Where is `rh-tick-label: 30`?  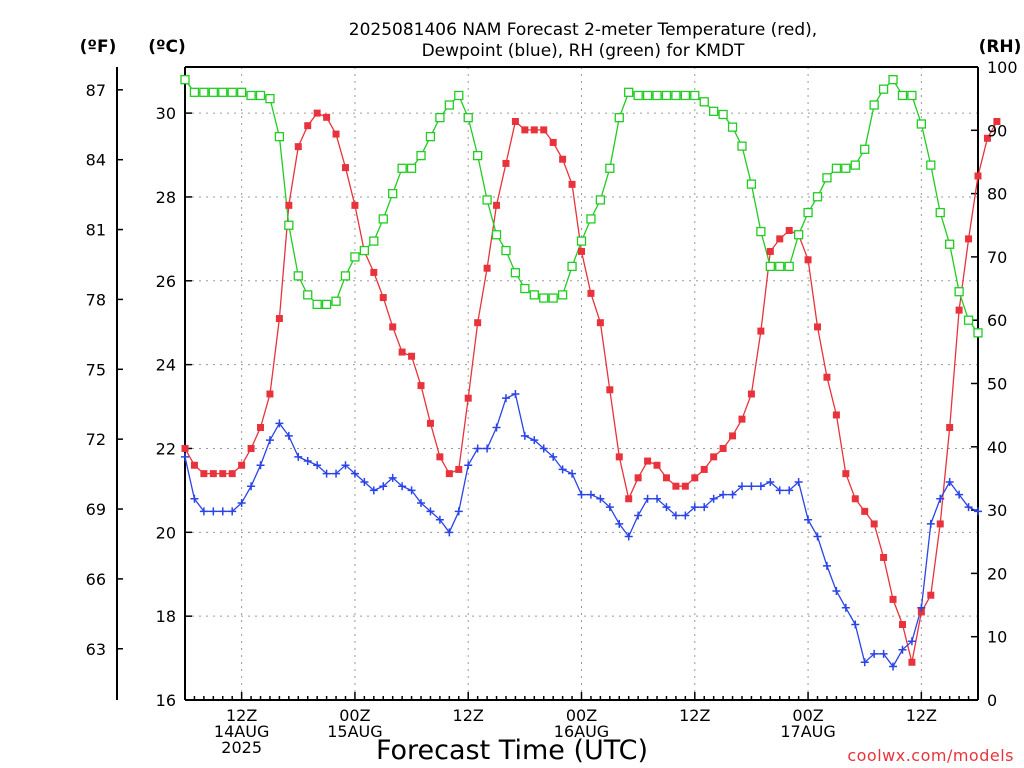 rh-tick-label: 30 is located at coordinates (997, 510).